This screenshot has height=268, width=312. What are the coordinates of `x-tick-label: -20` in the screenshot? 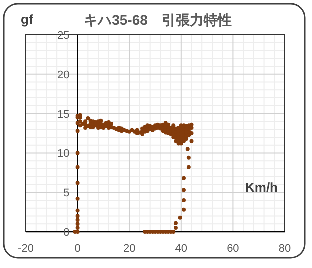 It's located at (26, 249).